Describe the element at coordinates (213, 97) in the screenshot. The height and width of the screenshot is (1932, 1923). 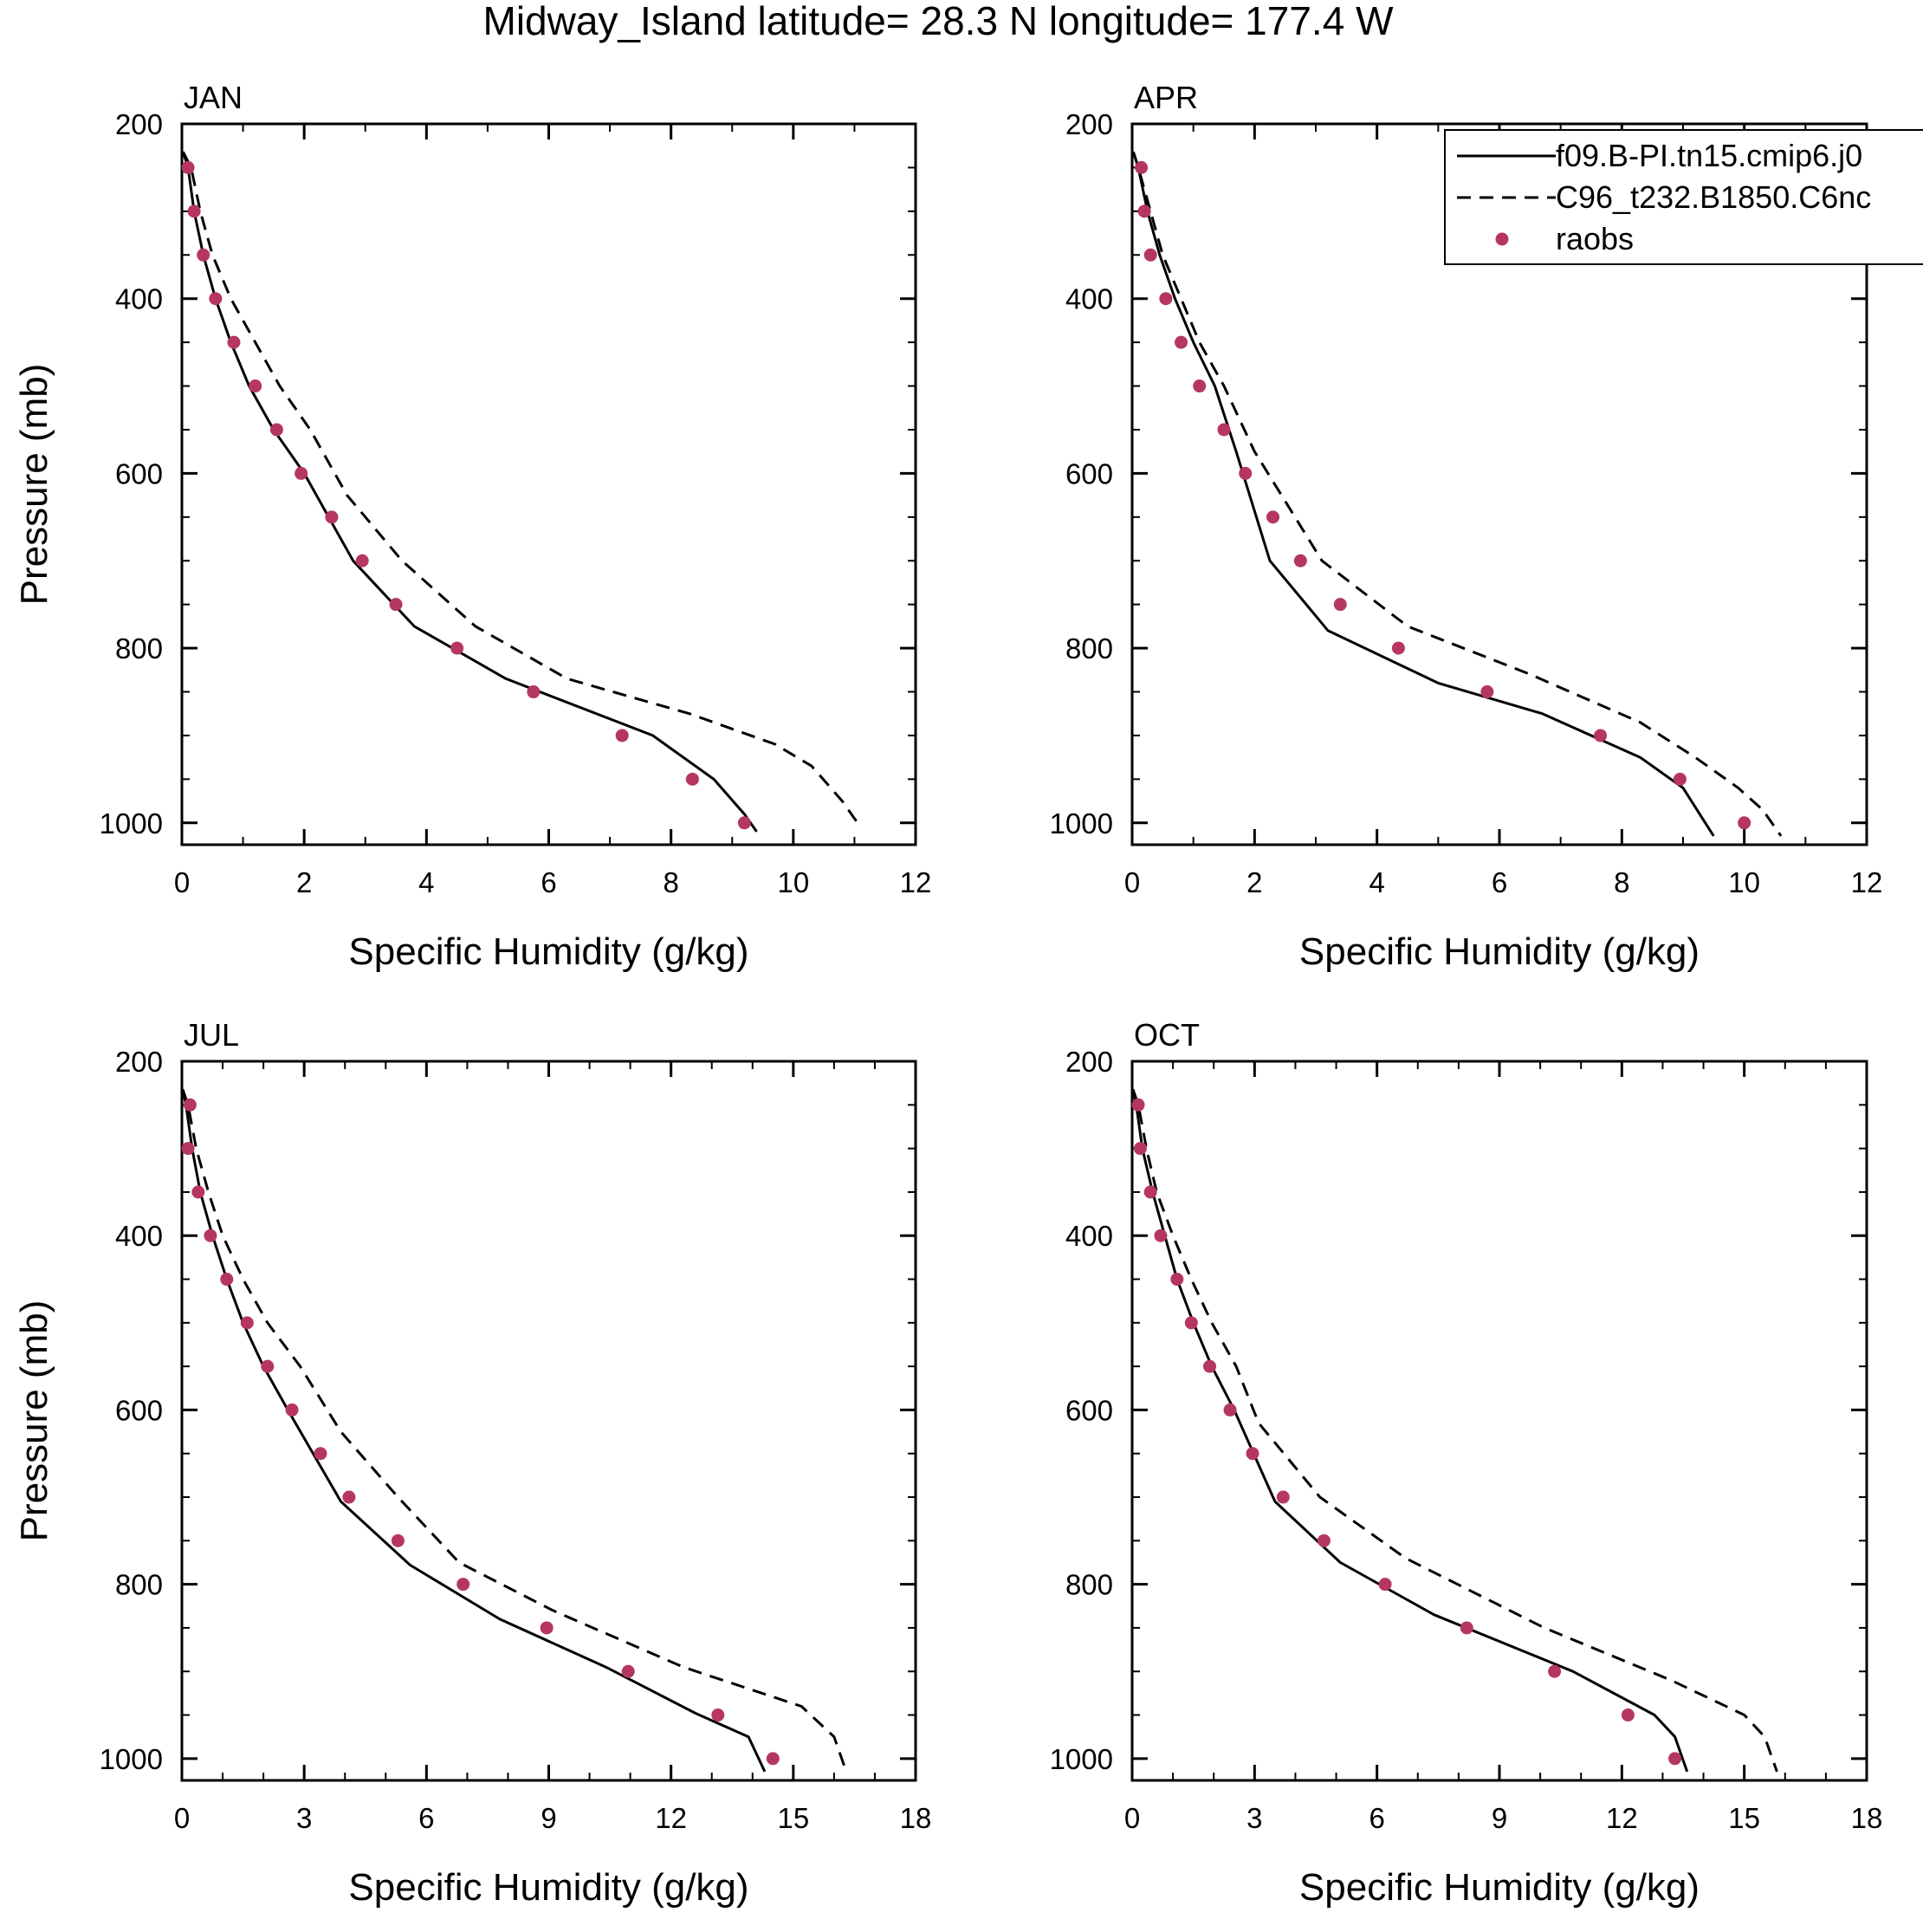
I see `panel-title-jan: JAN` at that location.